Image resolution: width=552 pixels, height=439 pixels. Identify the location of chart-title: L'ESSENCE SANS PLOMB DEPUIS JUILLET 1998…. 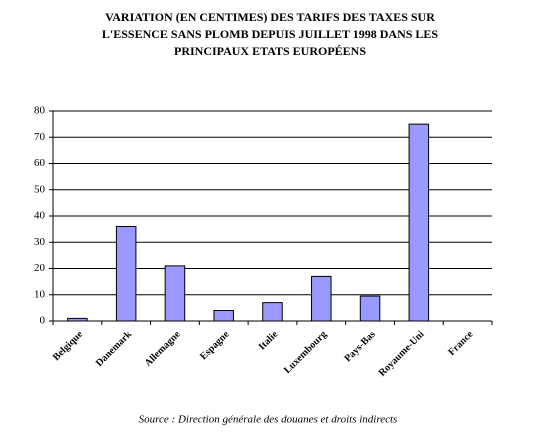
(270, 34).